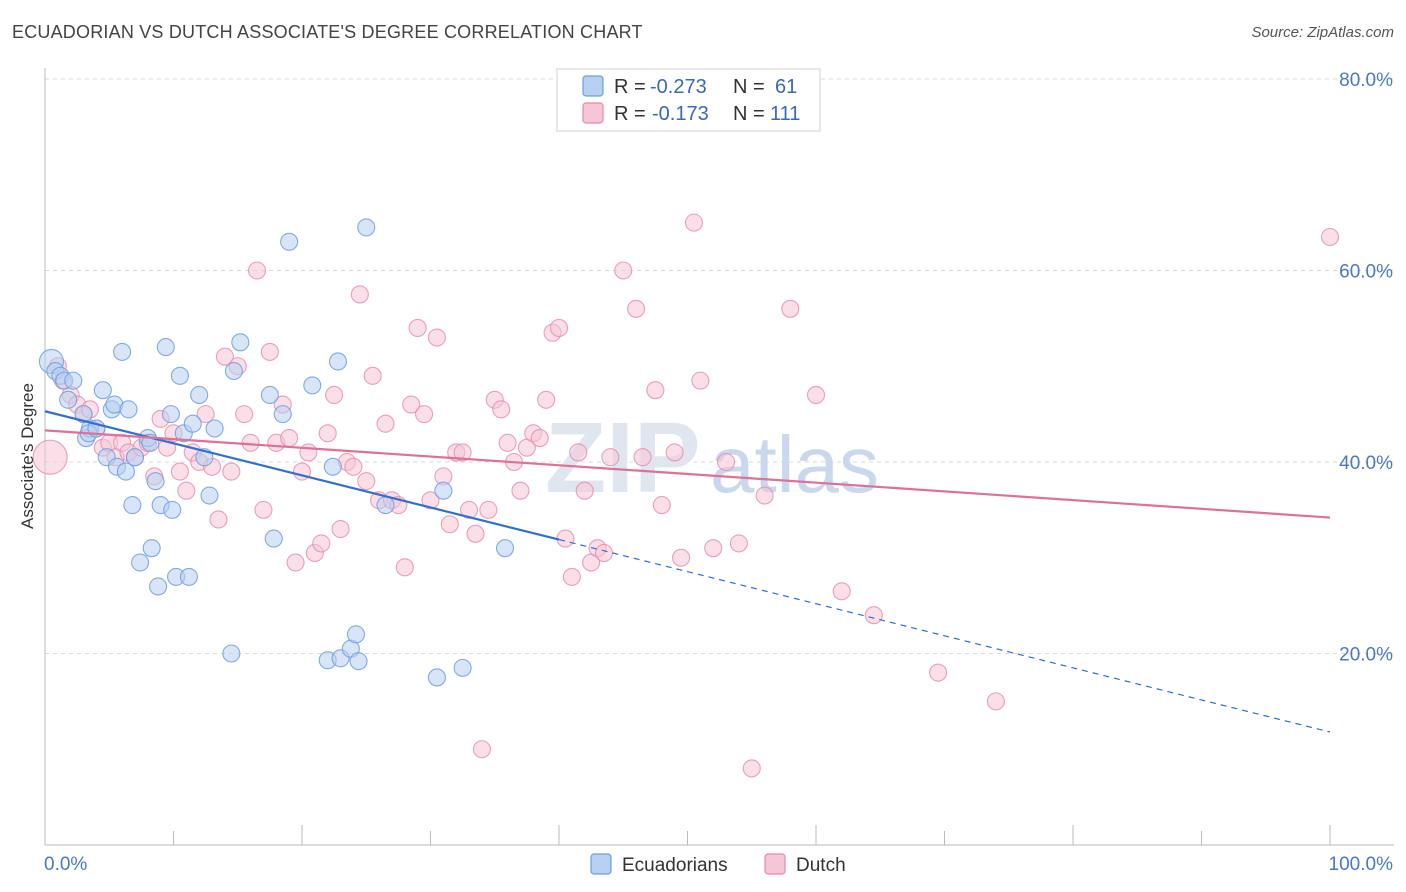 The height and width of the screenshot is (892, 1406). Describe the element at coordinates (786, 87) in the screenshot. I see `stats-blue-n-value: 61` at that location.